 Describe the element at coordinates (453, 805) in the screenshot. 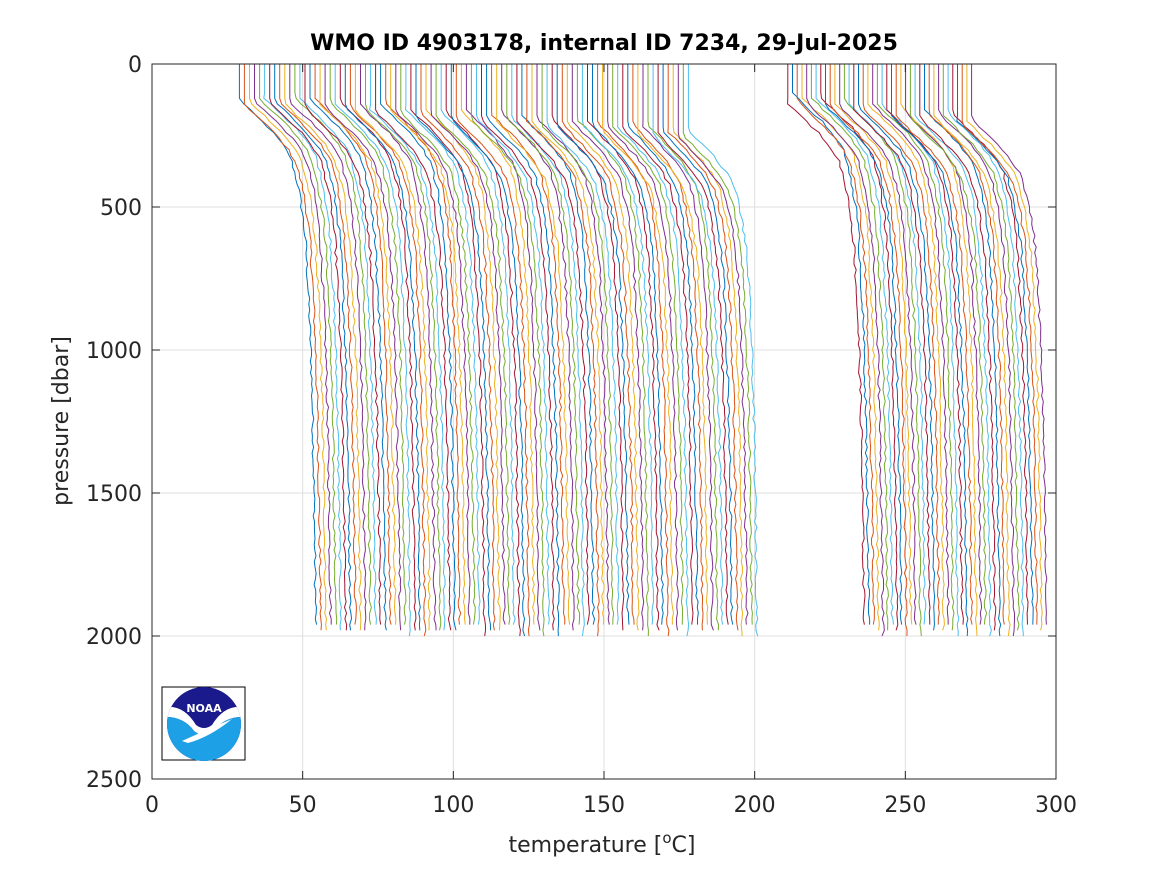

I see `x-tick-label: 100` at that location.